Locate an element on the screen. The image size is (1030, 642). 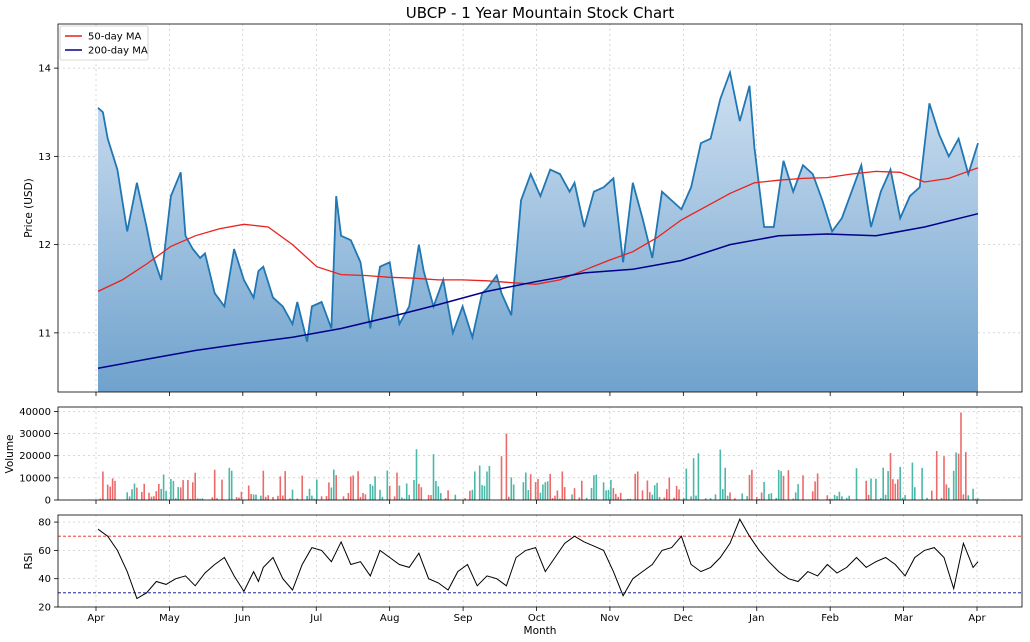
y-tick-label: 40000 is located at coordinates (35, 412).